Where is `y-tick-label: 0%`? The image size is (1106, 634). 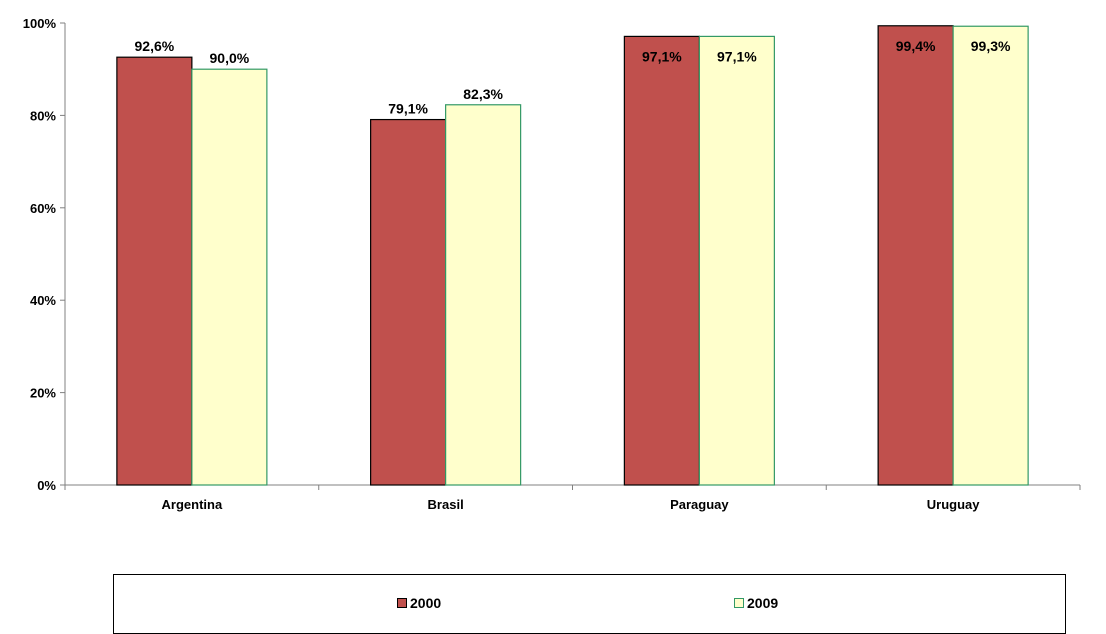
y-tick-label: 0% is located at coordinates (46, 485).